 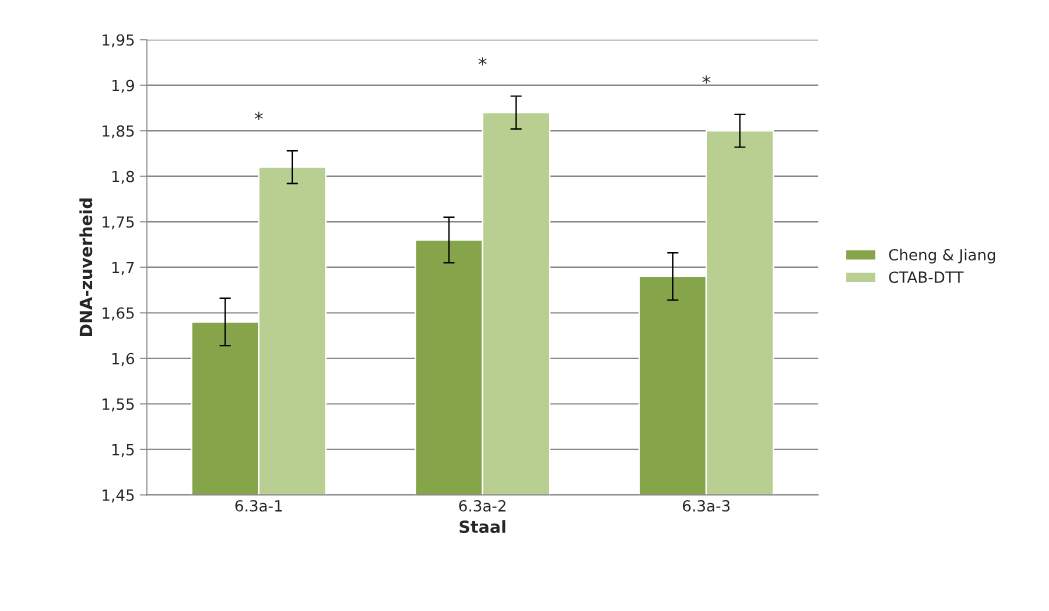 What do you see at coordinates (123, 359) in the screenshot?
I see `y-tick-label: 1,6` at bounding box center [123, 359].